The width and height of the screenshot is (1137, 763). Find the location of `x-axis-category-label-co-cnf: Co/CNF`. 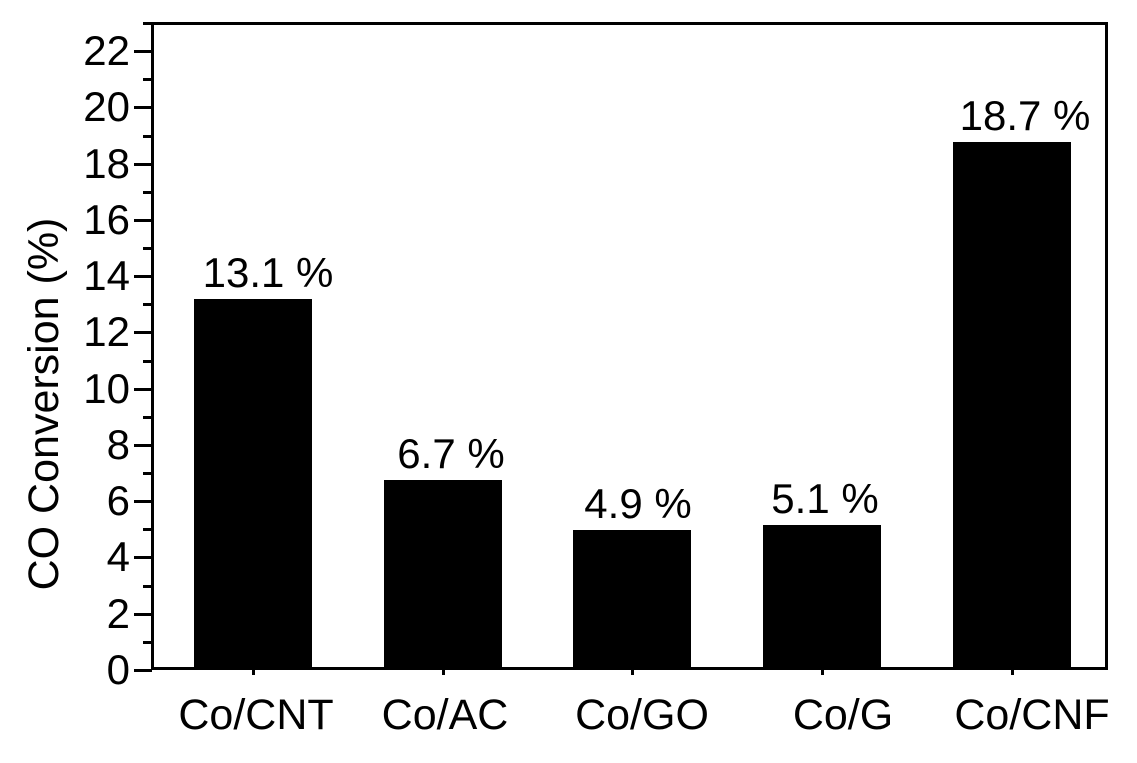

x-axis-category-label-co-cnf: Co/CNF is located at coordinates (1032, 715).